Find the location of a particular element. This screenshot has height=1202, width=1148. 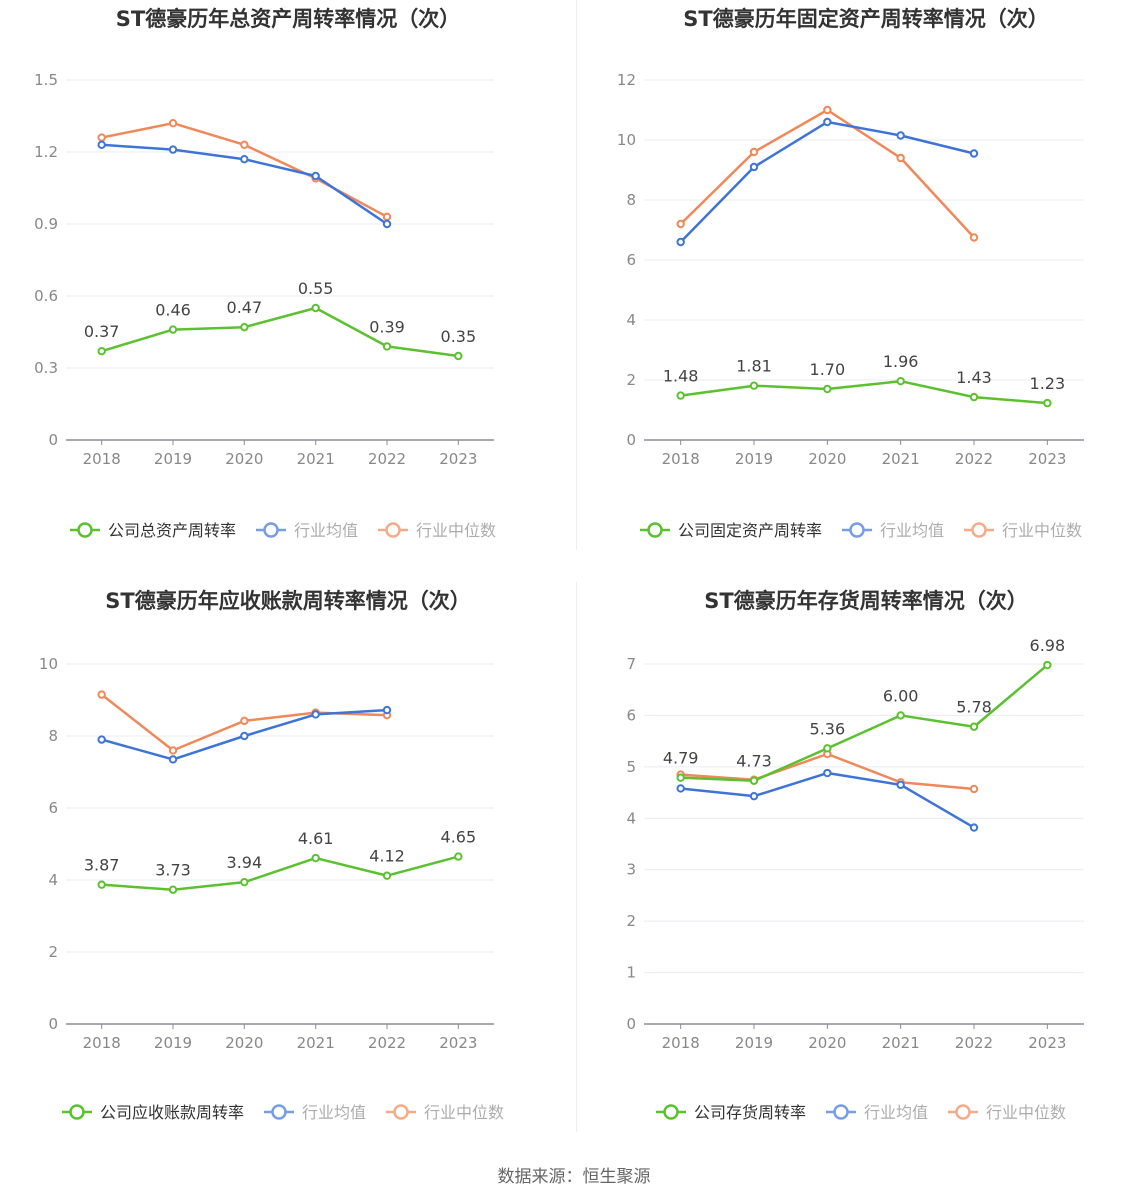

data-label: 3.73 is located at coordinates (173, 870).